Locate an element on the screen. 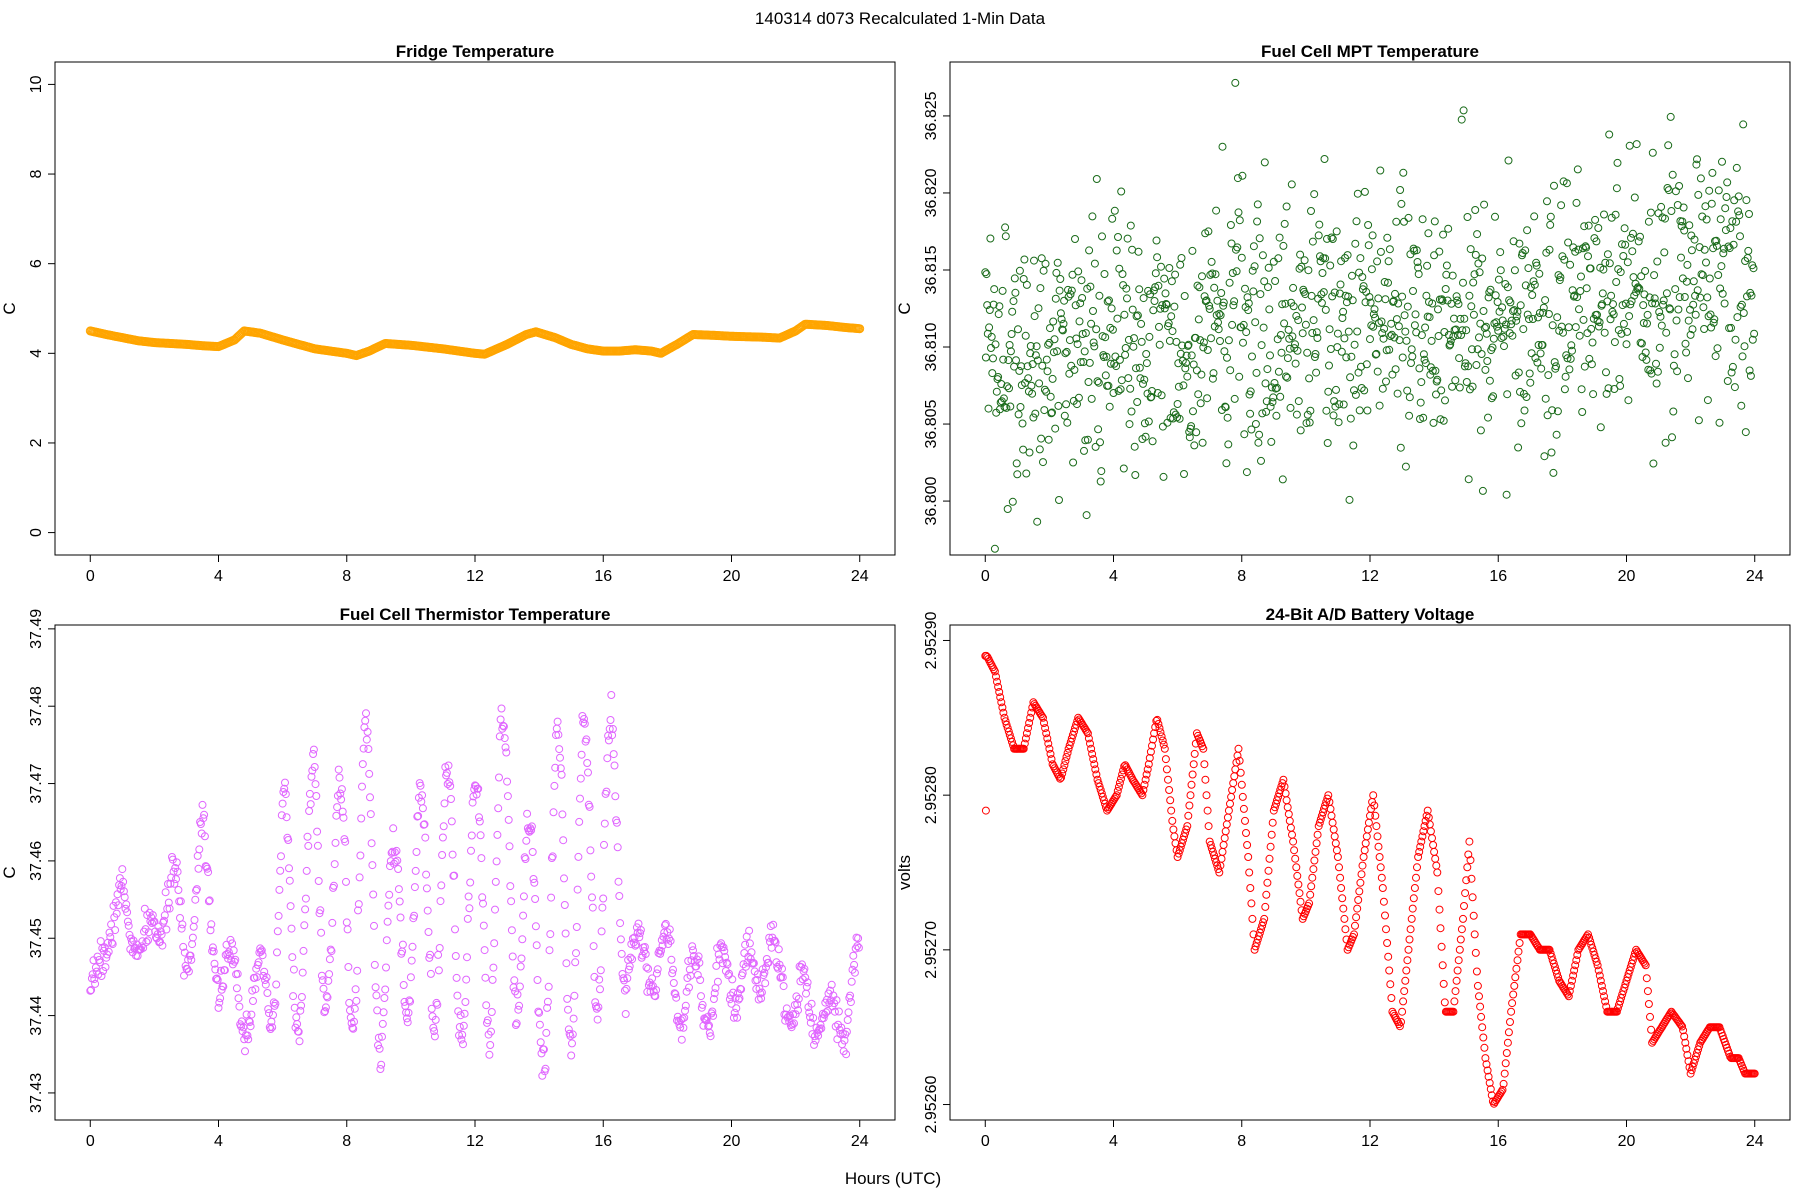 This screenshot has height=1200, width=1800. x-tick-label: 24 is located at coordinates (860, 1141).